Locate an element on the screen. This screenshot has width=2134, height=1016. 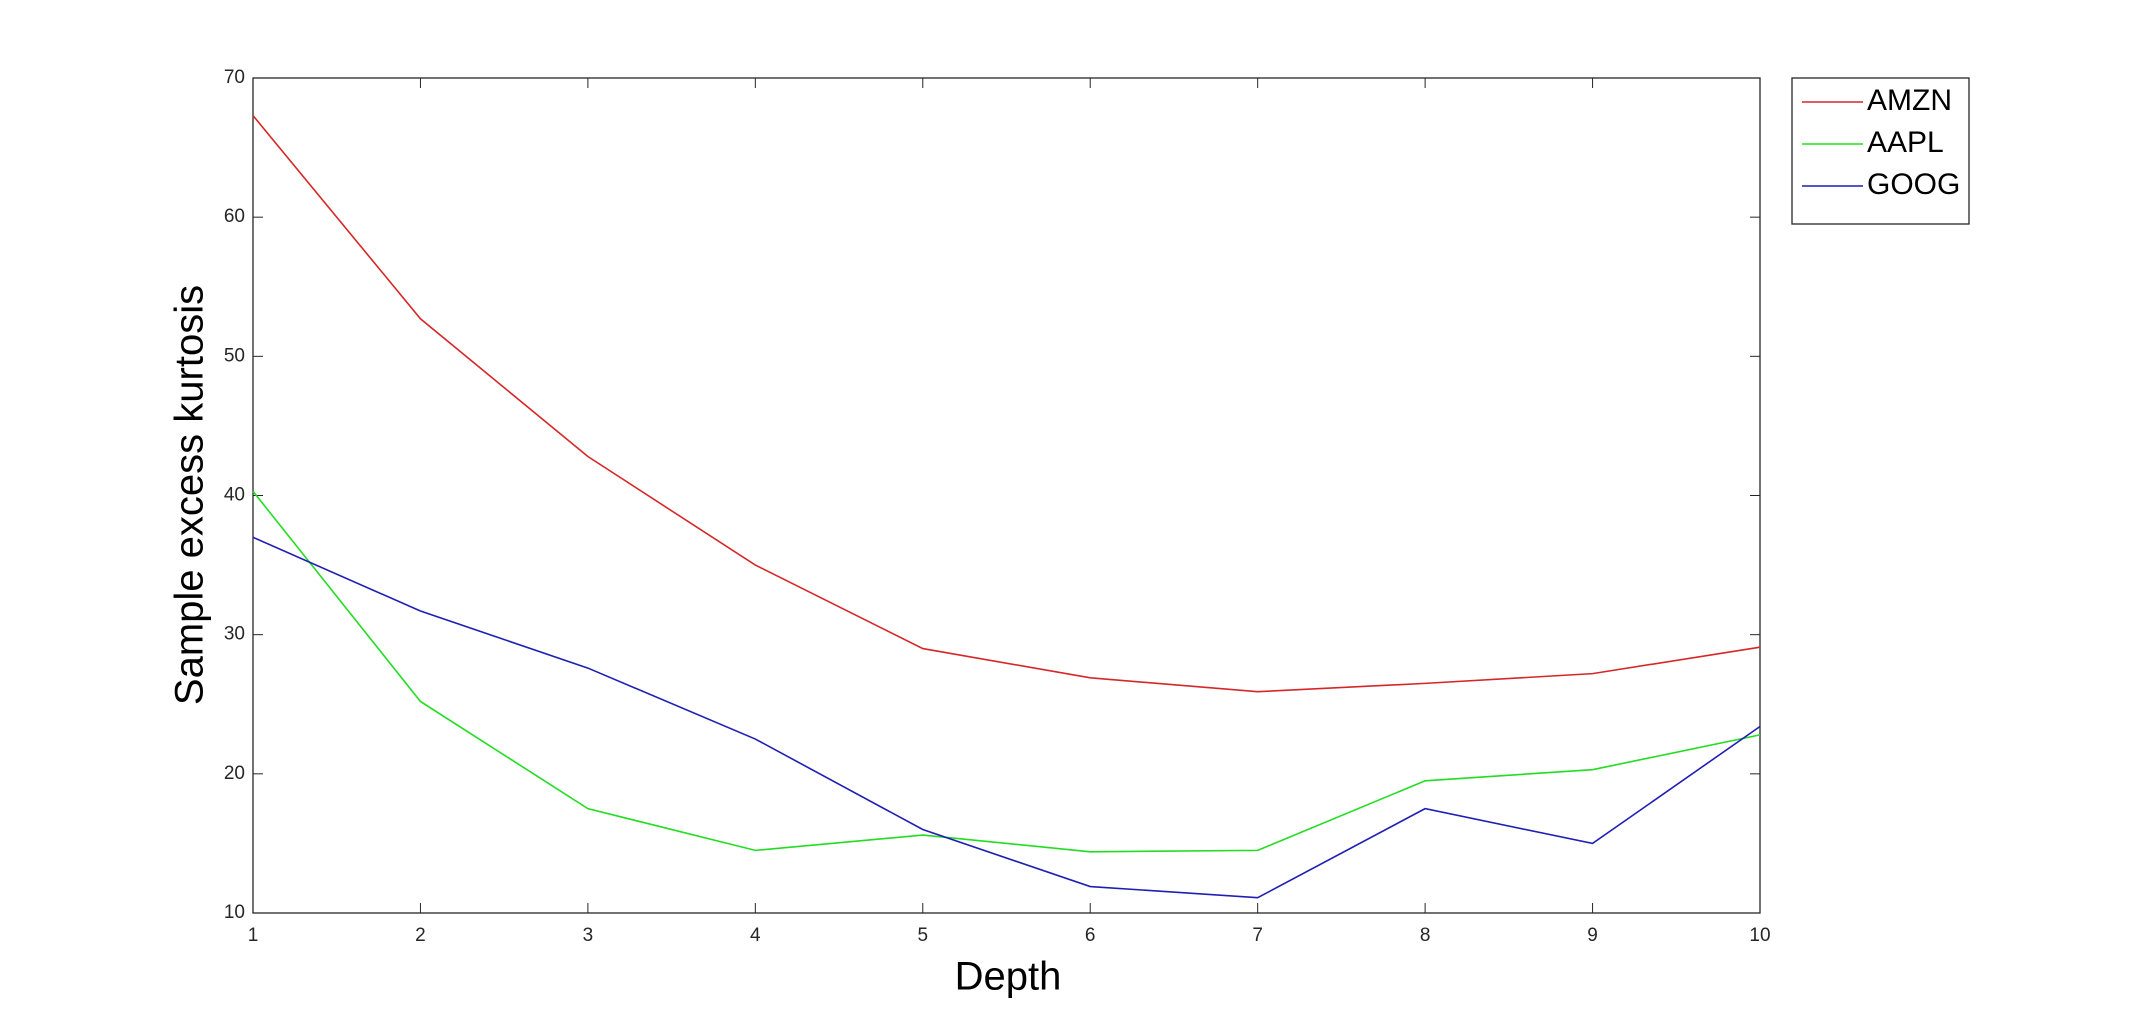
y-tick-label: 10 is located at coordinates (234, 912).